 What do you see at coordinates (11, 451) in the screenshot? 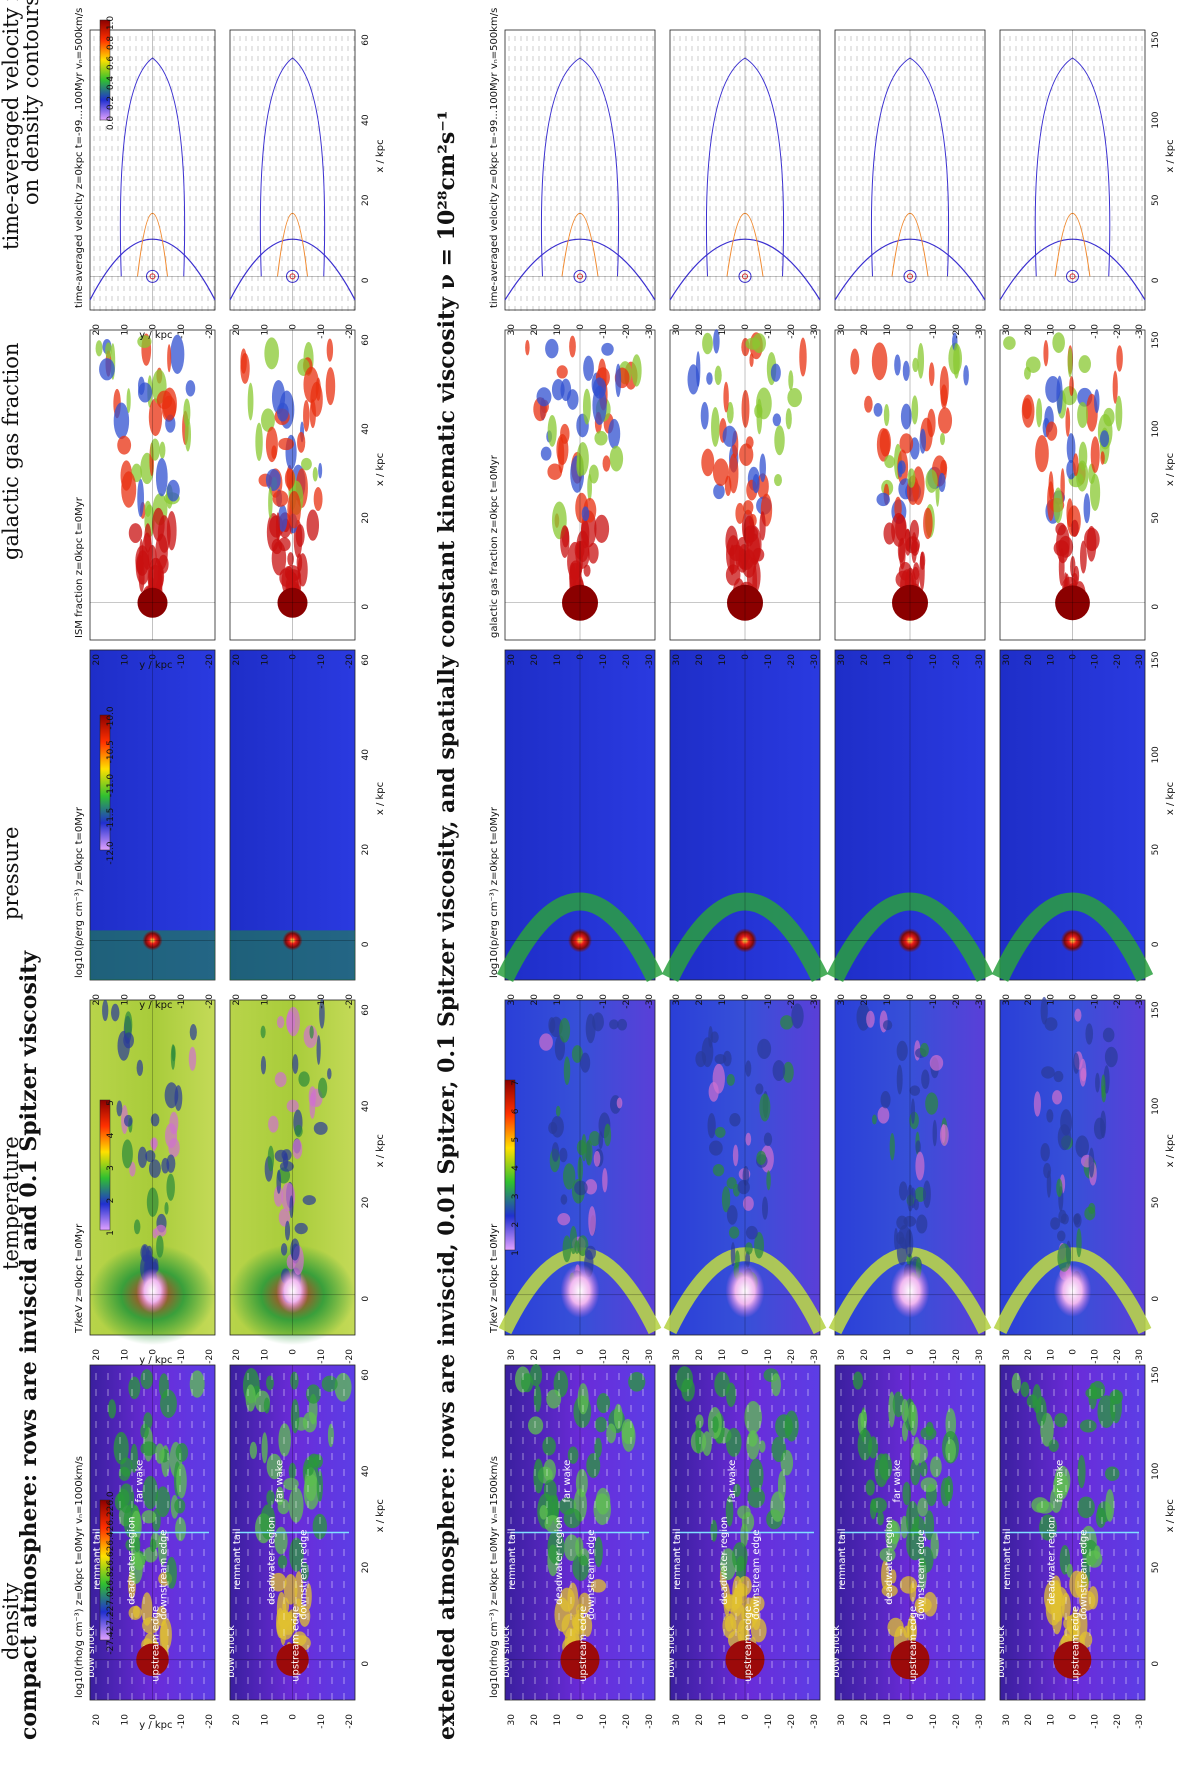
I see `column-title-fraction: galactic gas fraction` at bounding box center [11, 451].